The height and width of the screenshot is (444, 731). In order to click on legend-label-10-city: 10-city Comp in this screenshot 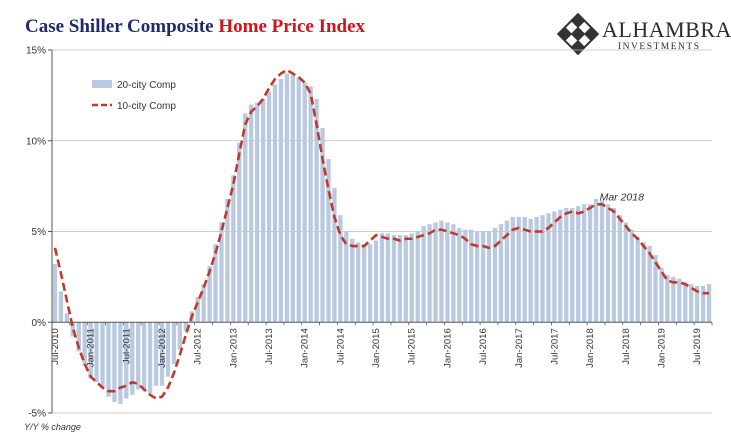, I will do `click(146, 106)`.